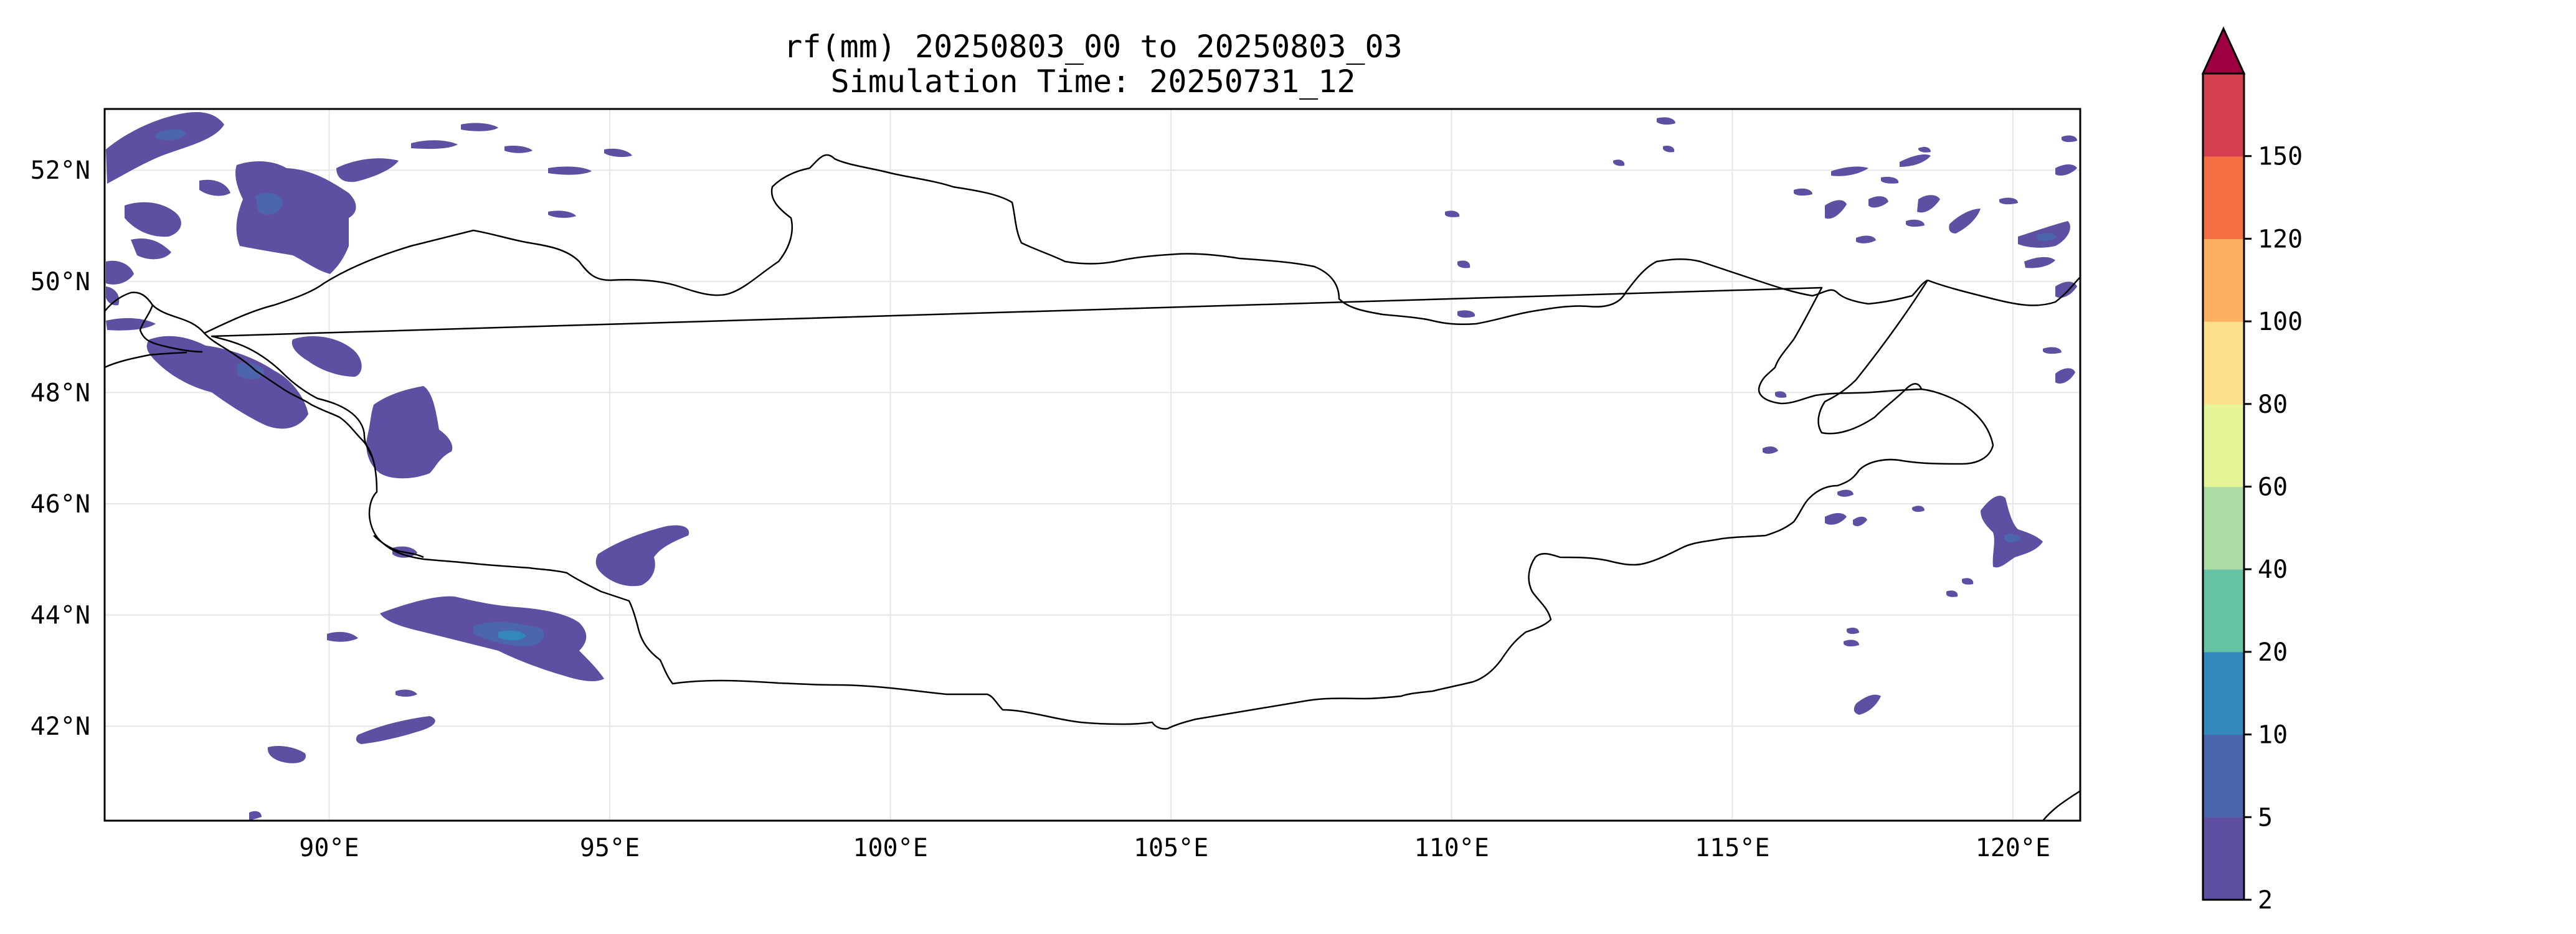  What do you see at coordinates (2273, 735) in the screenshot?
I see `colorbar-tick-label: 10` at bounding box center [2273, 735].